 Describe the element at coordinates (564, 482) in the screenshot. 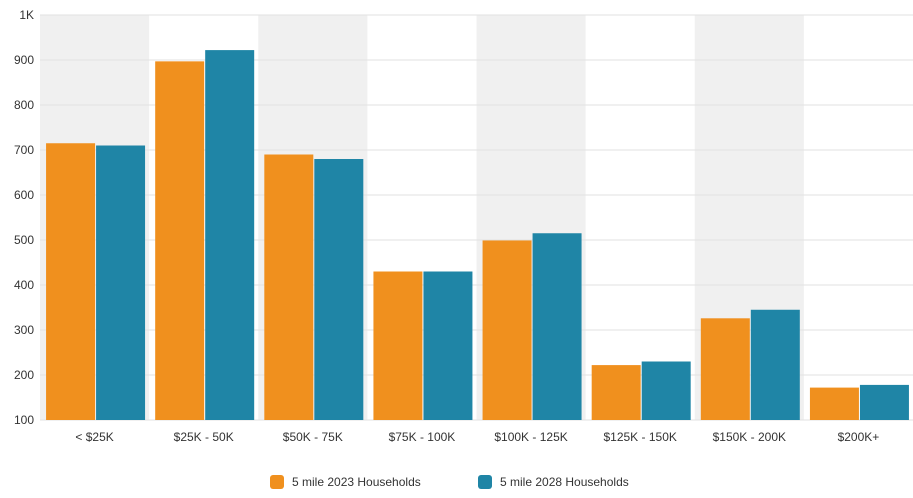

I see `legend-label: 5 mile 2028 Households` at that location.